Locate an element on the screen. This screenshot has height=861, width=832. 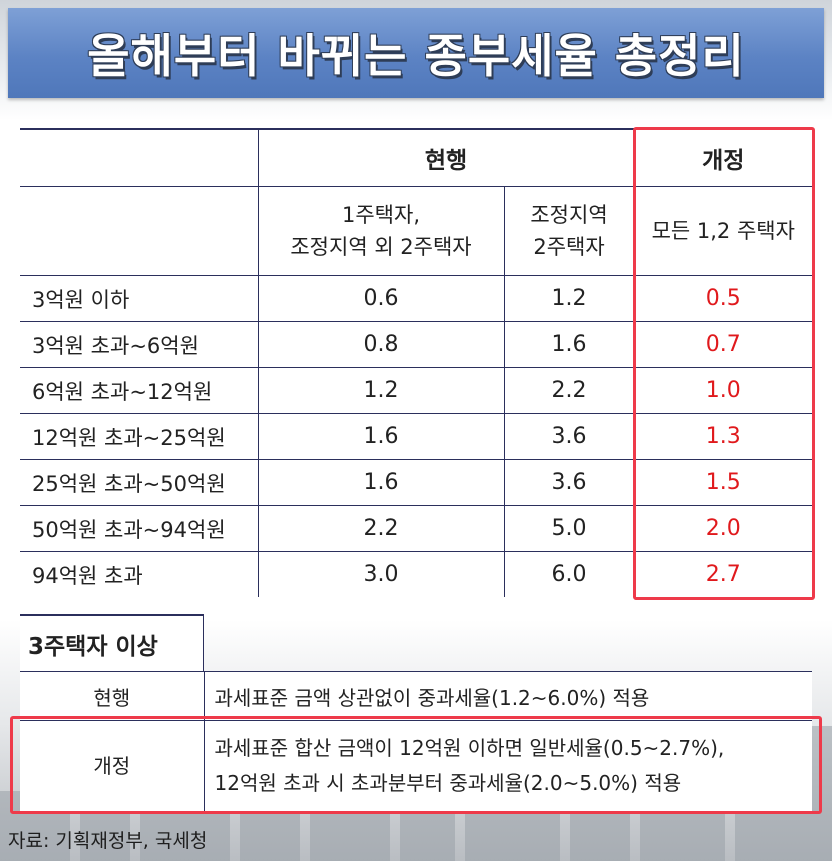
cell-revised: 1.5 is located at coordinates (723, 482).